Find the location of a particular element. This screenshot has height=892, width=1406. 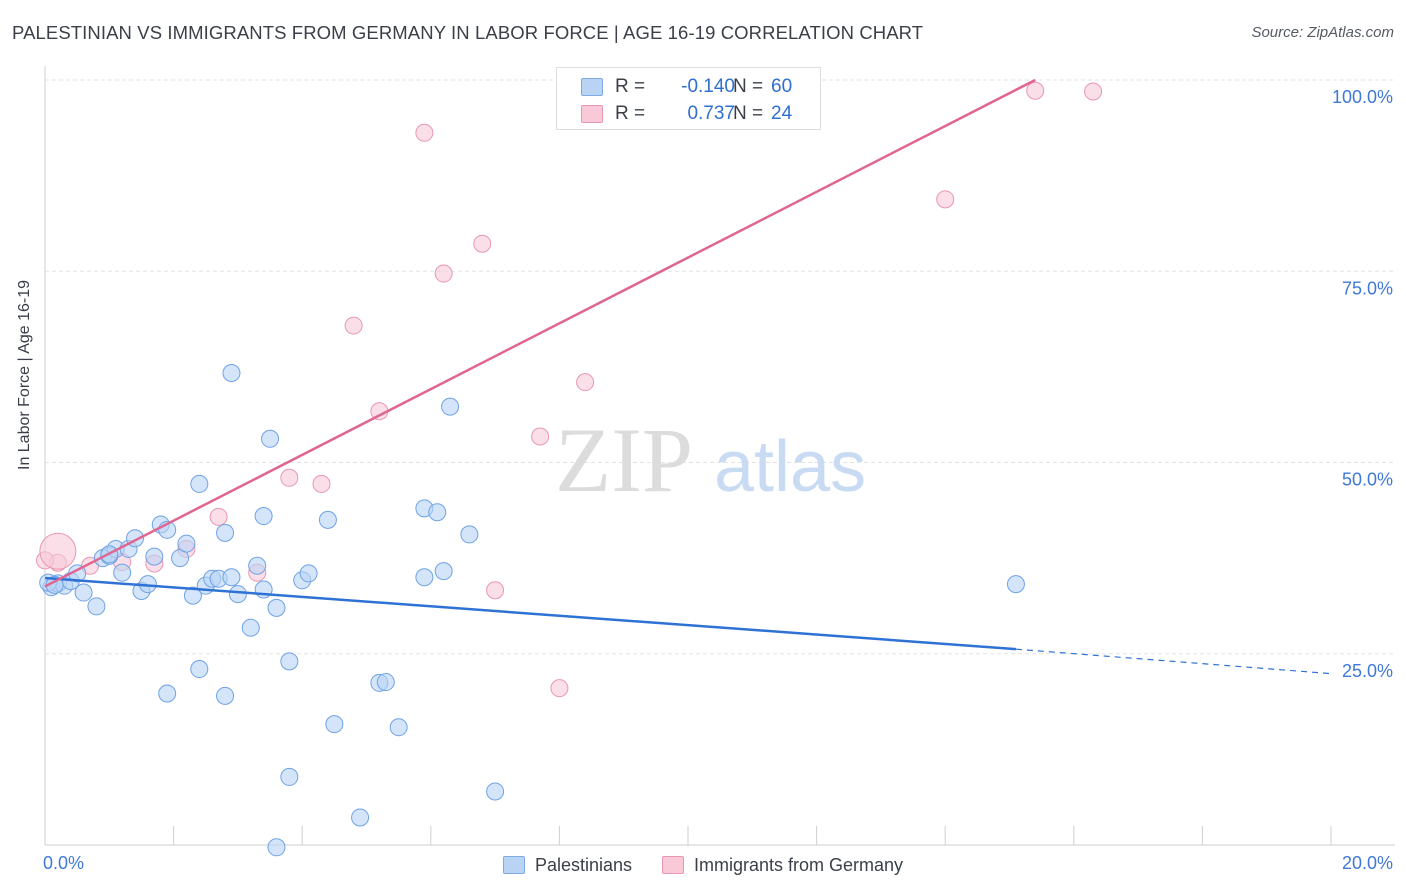

watermark-atlas: atlas is located at coordinates (790, 467).